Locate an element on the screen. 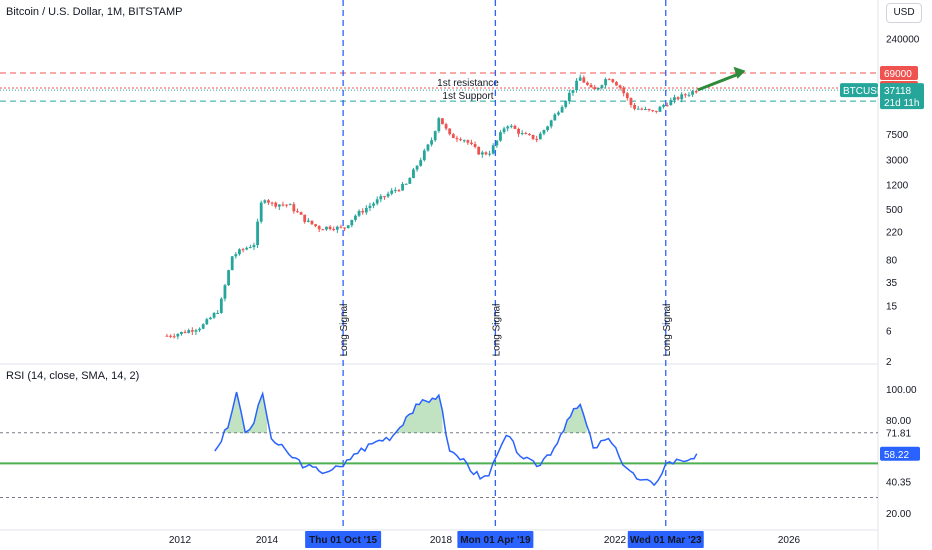  currency-button: USD is located at coordinates (904, 13).